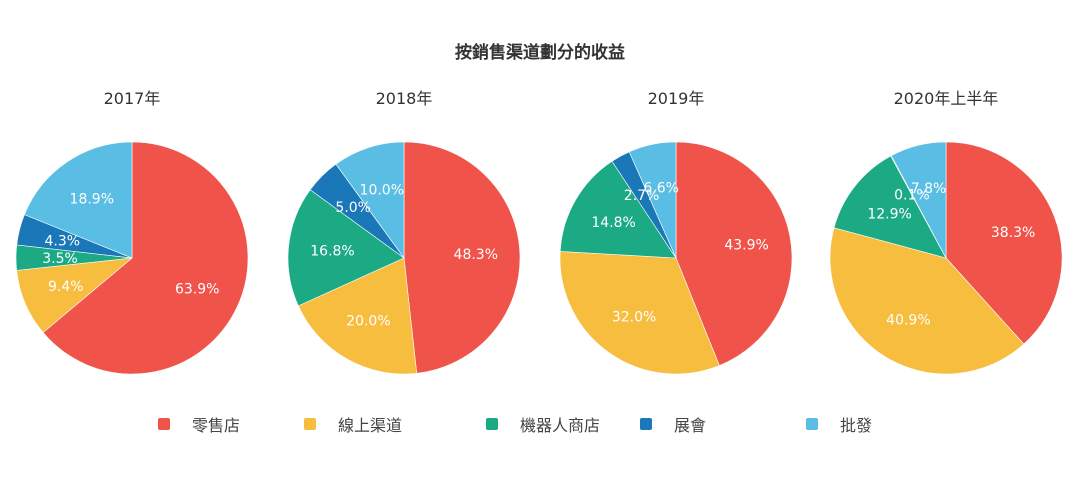  What do you see at coordinates (540, 53) in the screenshot?
I see `chart-title: 按銷售渠道劃分的收益` at bounding box center [540, 53].